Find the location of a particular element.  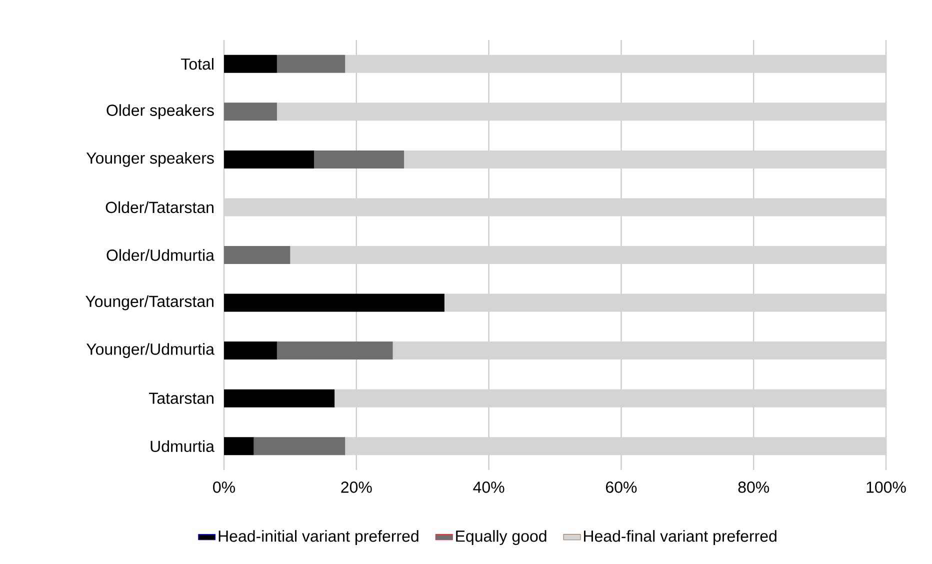

legend-label: Head-final variant preferred is located at coordinates (680, 538).